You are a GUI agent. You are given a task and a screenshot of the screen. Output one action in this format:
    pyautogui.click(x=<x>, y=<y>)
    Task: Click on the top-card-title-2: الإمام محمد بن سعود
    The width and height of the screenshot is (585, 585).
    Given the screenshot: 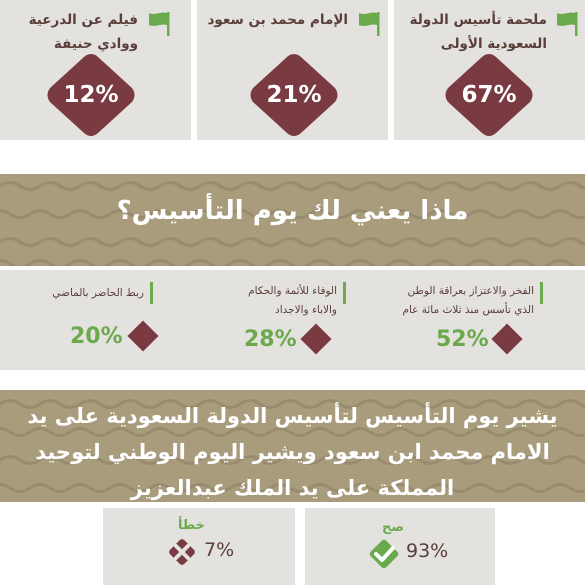 What is the action you would take?
    pyautogui.click(x=277, y=20)
    